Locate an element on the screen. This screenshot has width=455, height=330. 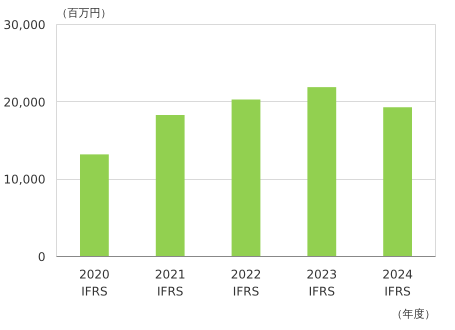
x-tick-label: 2023 IFRS is located at coordinates (322, 283).